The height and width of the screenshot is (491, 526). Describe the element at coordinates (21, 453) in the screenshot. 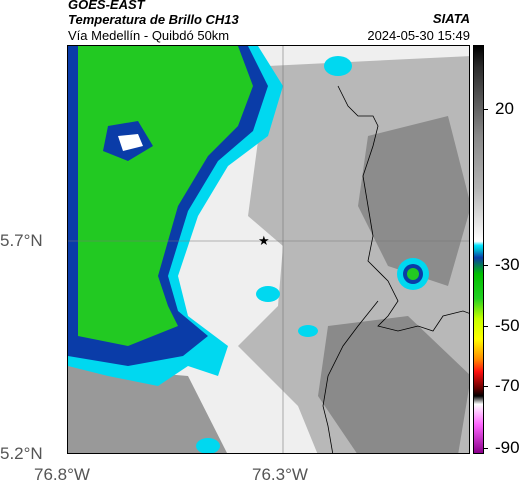

I see `lat-label: 5.2°N` at that location.